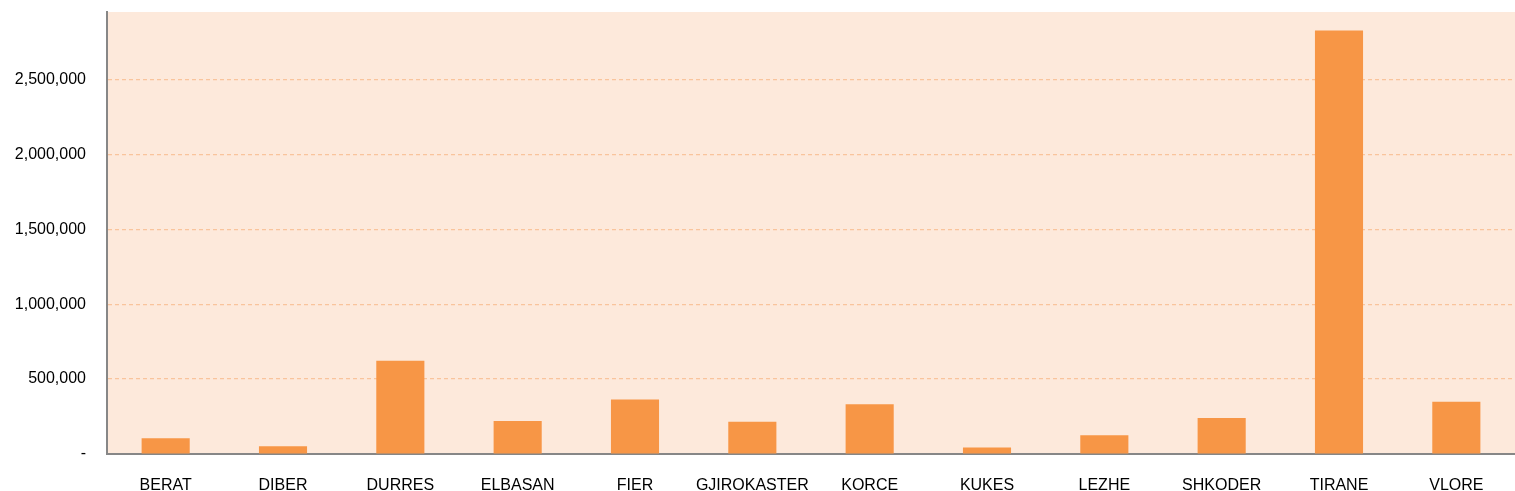 This screenshot has height=491, width=1515. What do you see at coordinates (283, 483) in the screenshot?
I see `x-tick-label: DIBER` at bounding box center [283, 483].